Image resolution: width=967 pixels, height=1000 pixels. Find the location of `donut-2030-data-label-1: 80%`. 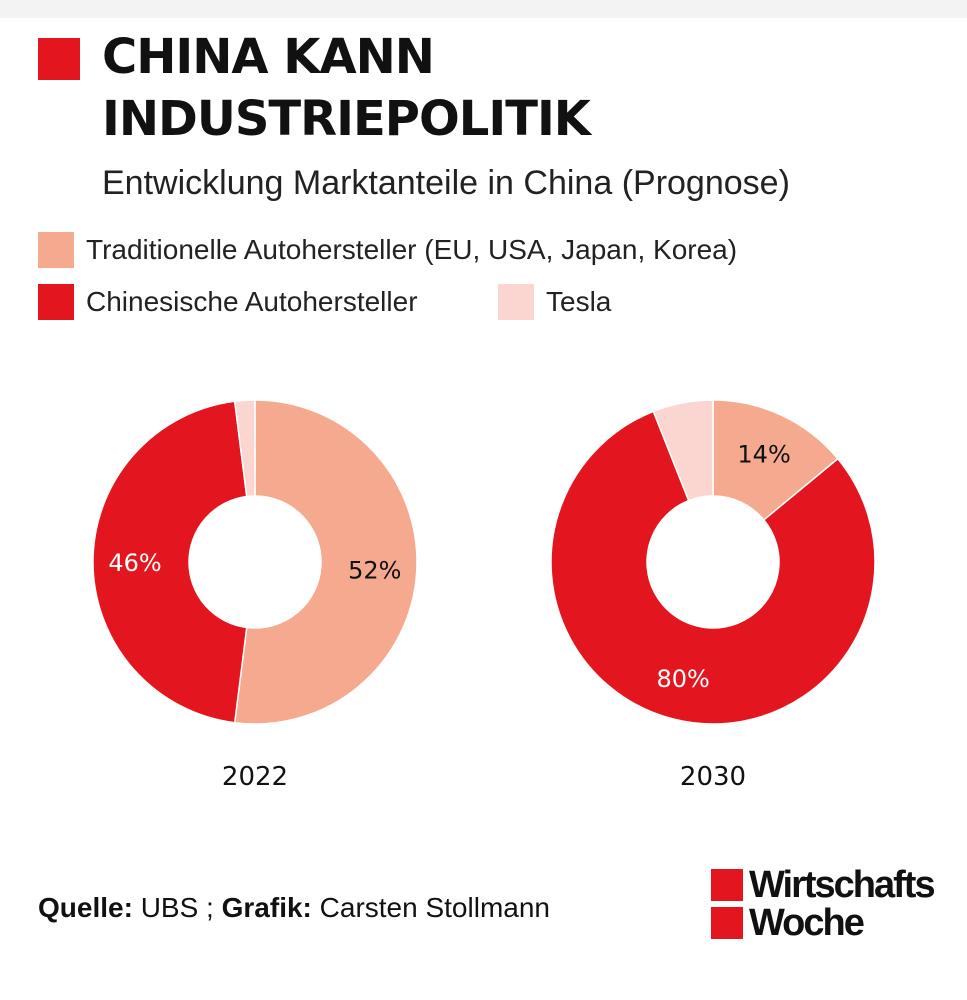

donut-2030-data-label-1: 80% is located at coordinates (682, 679).